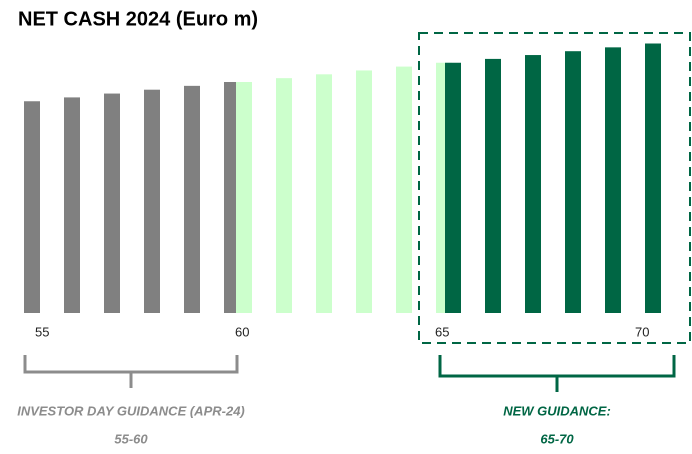 This screenshot has height=454, width=692. What do you see at coordinates (642, 331) in the screenshot?
I see `x-tick-label: 70` at bounding box center [642, 331].